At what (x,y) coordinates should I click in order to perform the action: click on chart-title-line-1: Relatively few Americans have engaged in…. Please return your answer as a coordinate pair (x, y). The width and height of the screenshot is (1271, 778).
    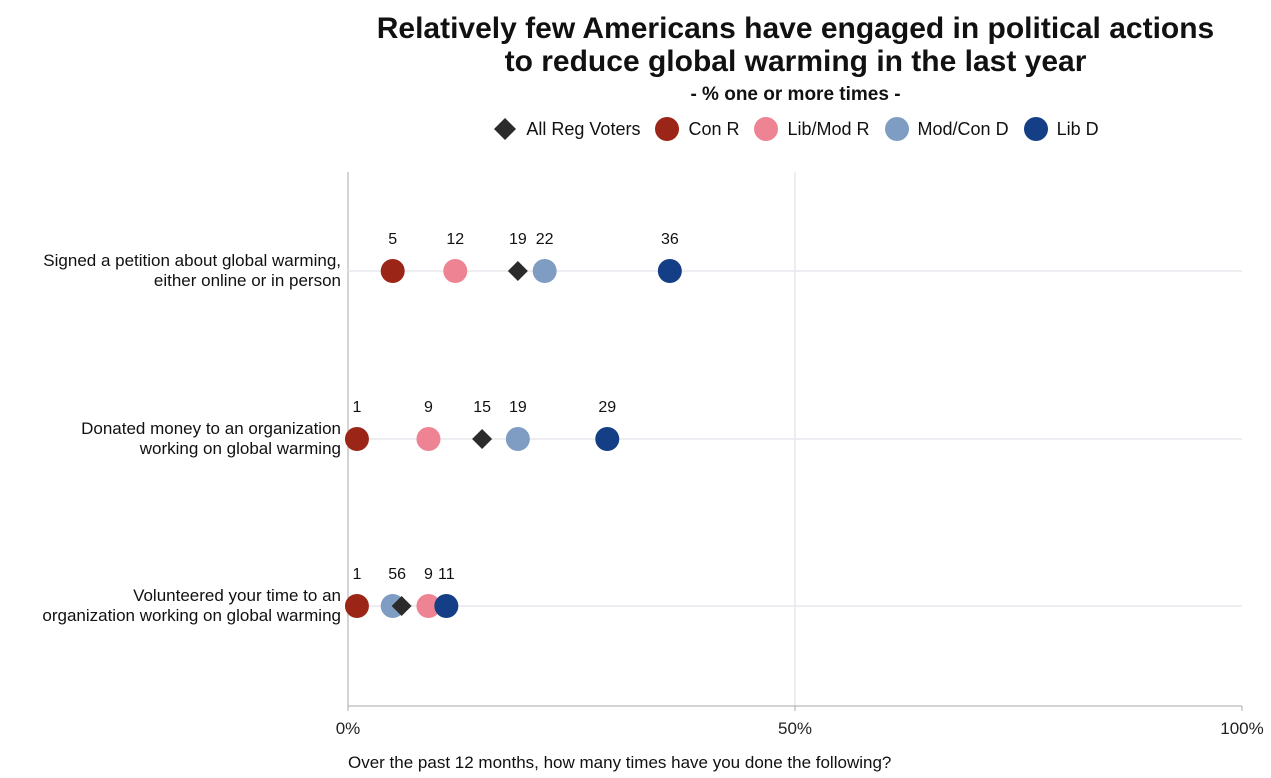
    Looking at the image, I should click on (795, 28).